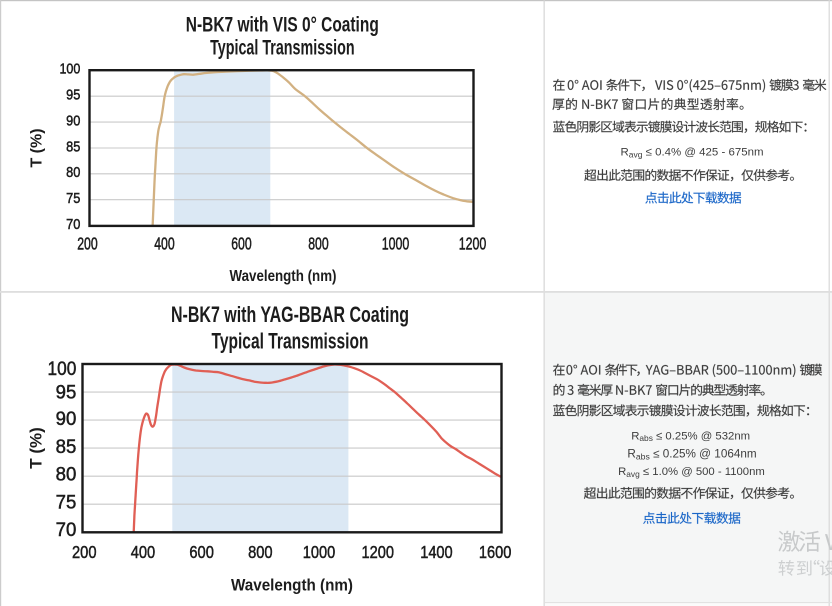  What do you see at coordinates (691, 472) in the screenshot?
I see `svg-text: Ravg ≤ 1.0% @ 500 - 1100nm` at bounding box center [691, 472].